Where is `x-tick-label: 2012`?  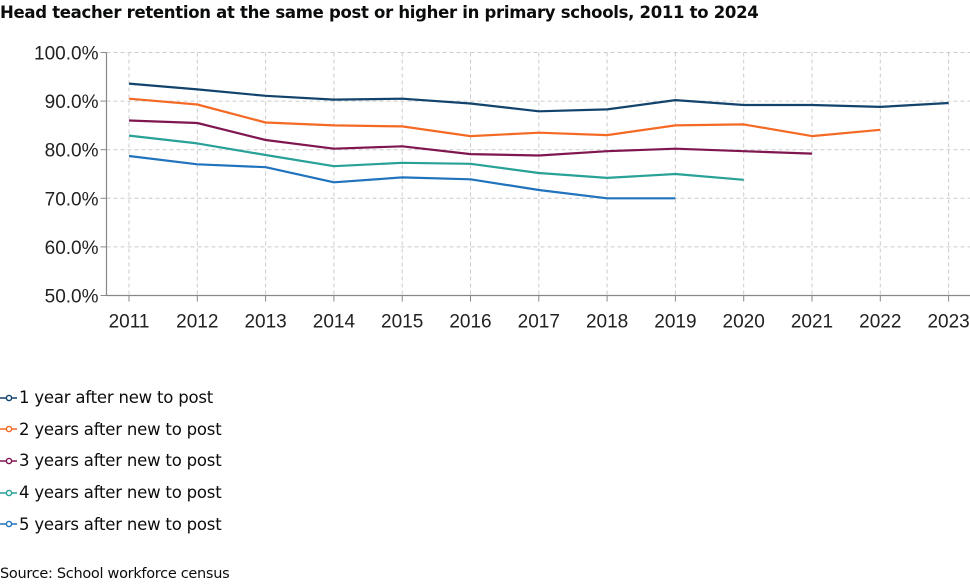
x-tick-label: 2012 is located at coordinates (197, 322).